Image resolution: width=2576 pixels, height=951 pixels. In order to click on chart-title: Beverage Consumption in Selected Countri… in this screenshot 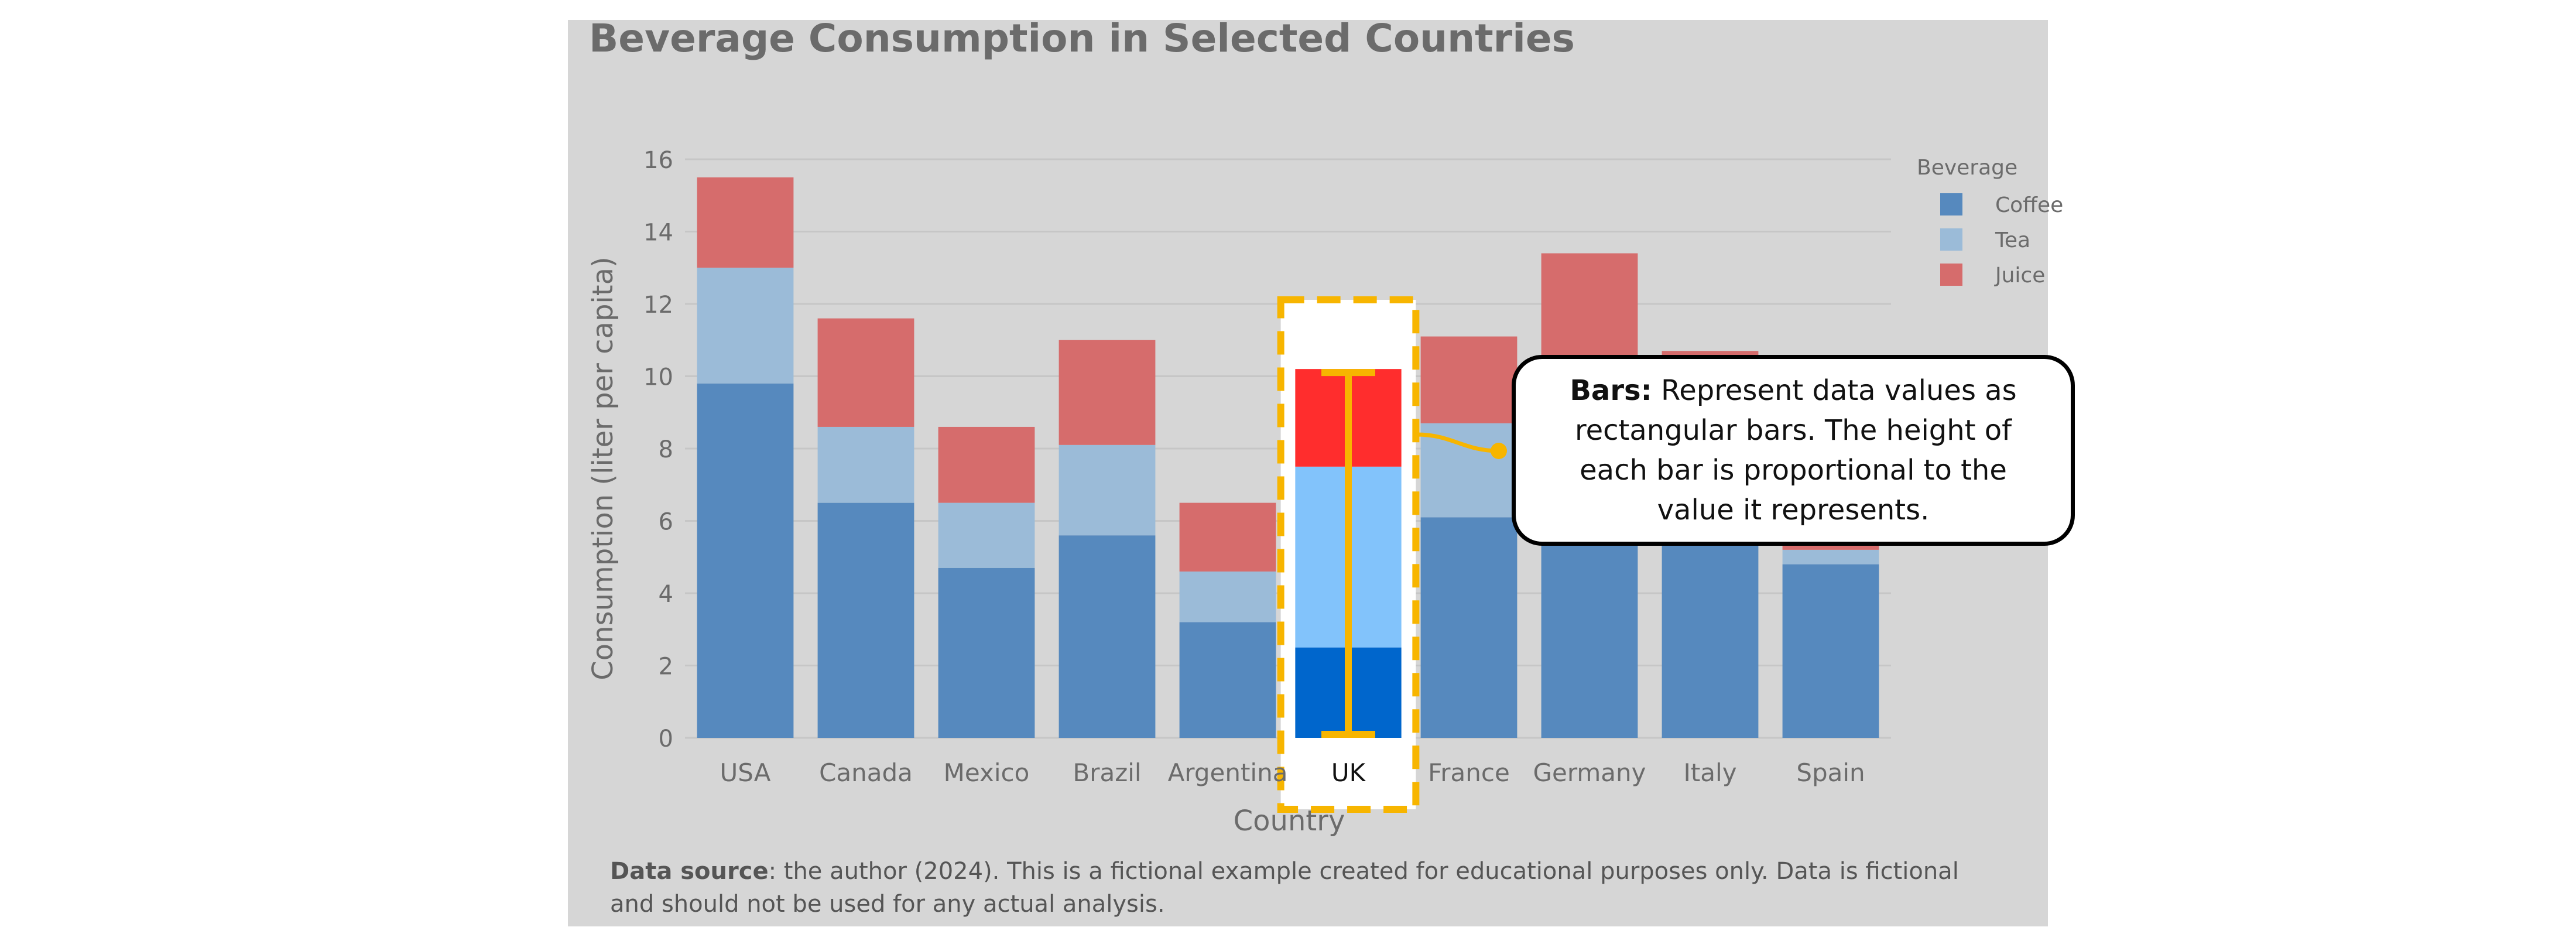, I will do `click(1082, 38)`.